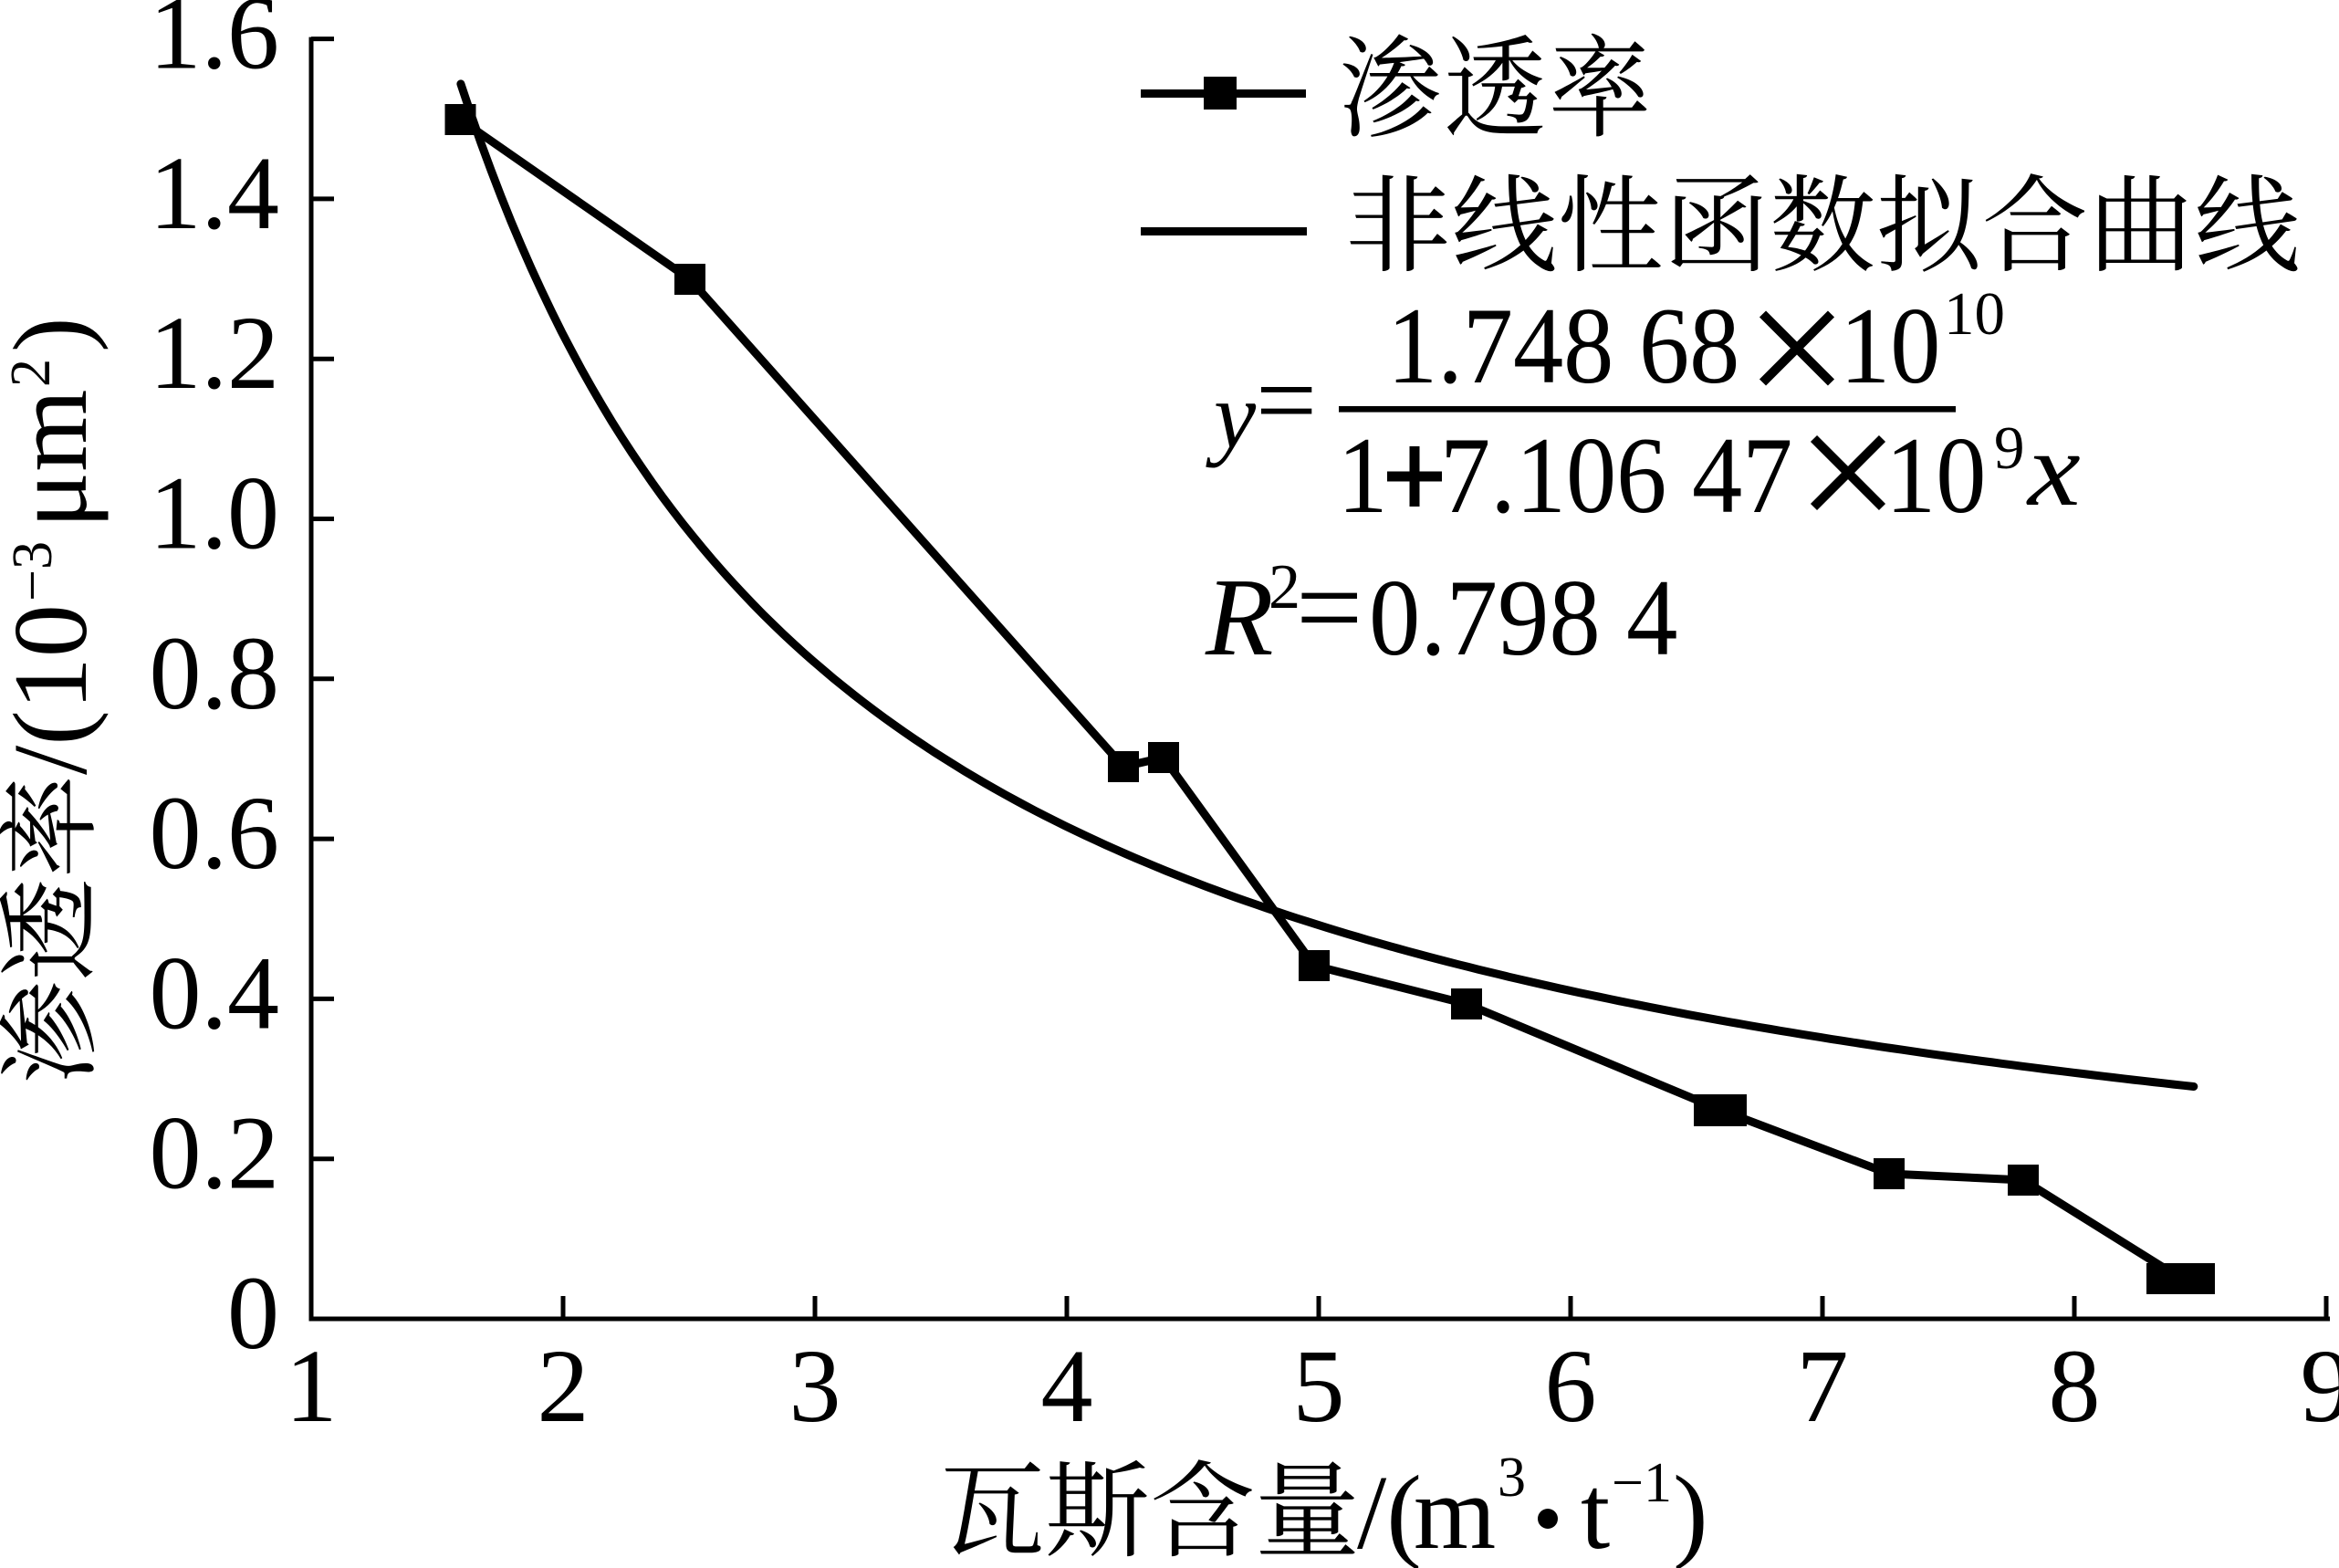  What do you see at coordinates (1571, 1386) in the screenshot?
I see `svg-text: 6` at bounding box center [1571, 1386].